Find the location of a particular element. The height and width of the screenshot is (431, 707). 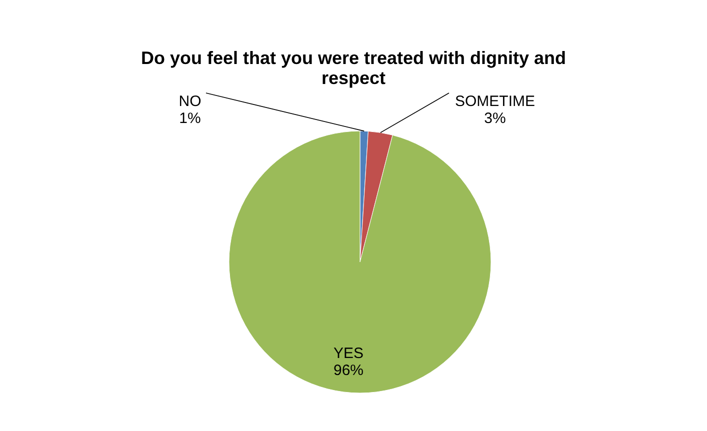

data-label: 1% is located at coordinates (190, 118).